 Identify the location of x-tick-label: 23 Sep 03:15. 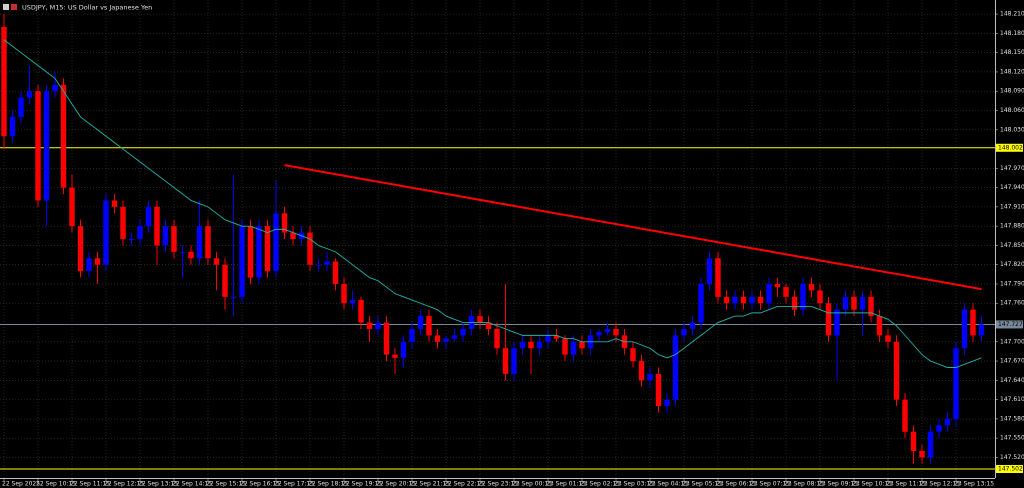
(634, 484).